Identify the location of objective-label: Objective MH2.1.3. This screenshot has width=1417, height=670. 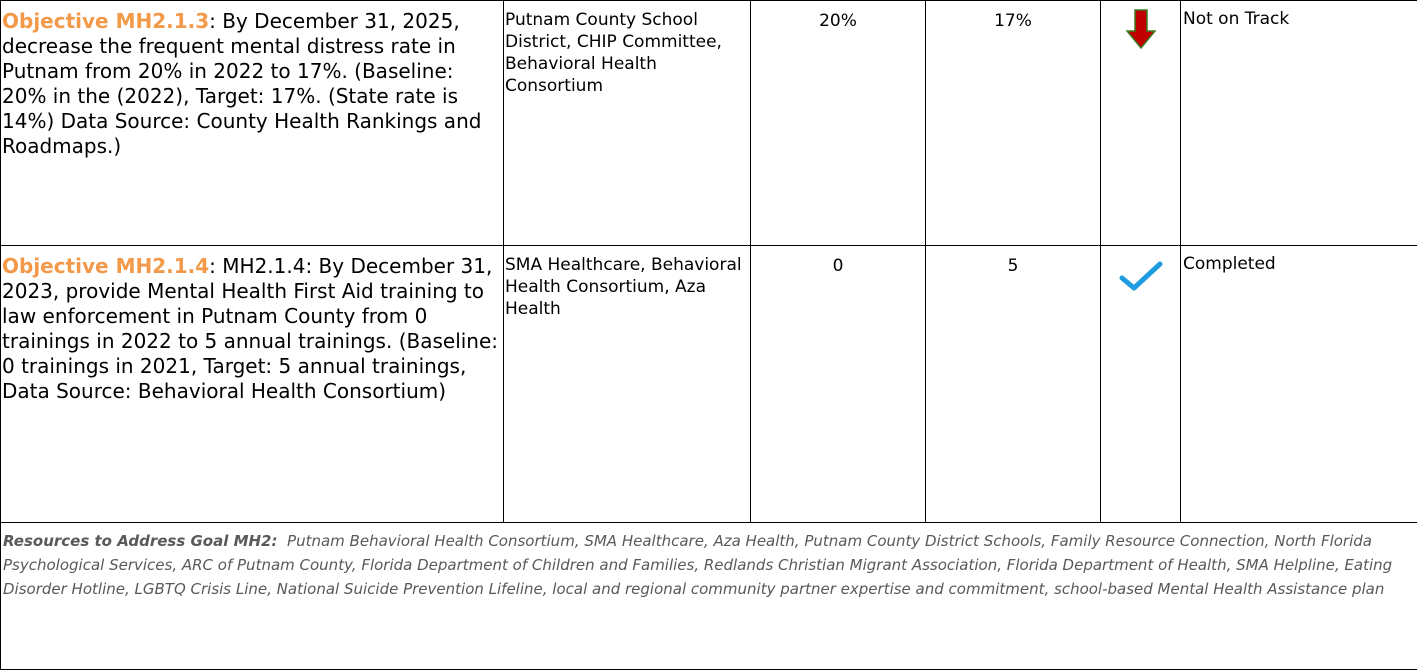
(105, 21).